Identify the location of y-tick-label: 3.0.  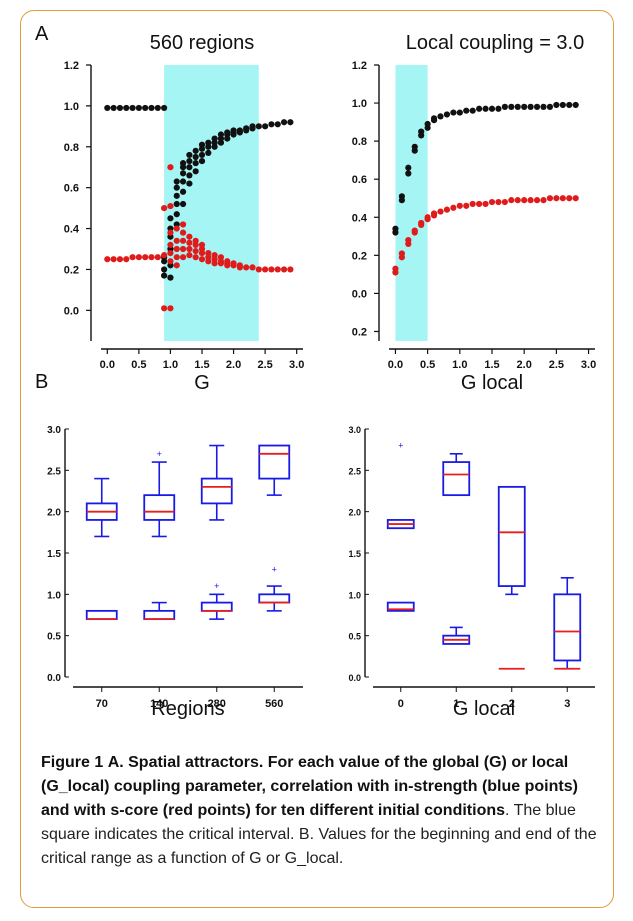
(354, 430).